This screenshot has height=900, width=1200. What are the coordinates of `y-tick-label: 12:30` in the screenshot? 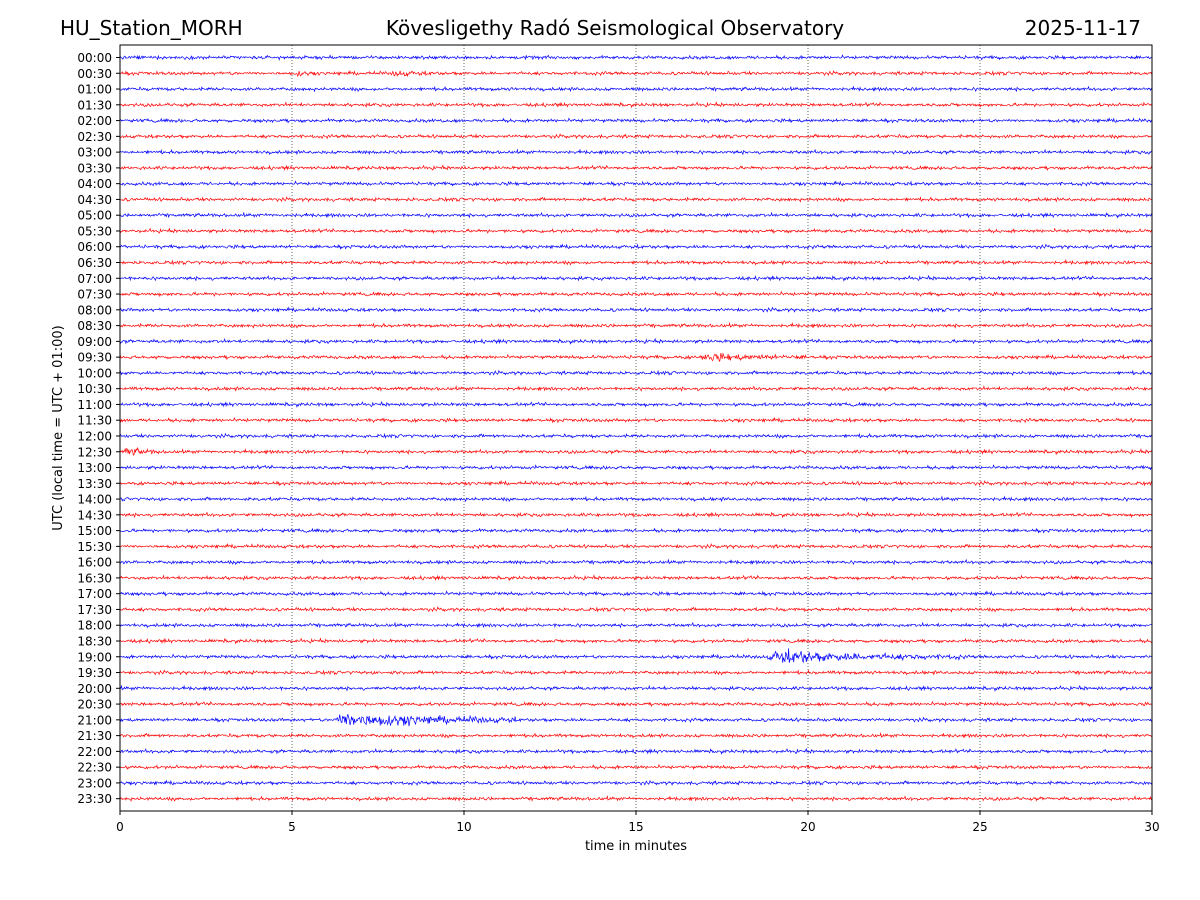 It's located at (94, 452).